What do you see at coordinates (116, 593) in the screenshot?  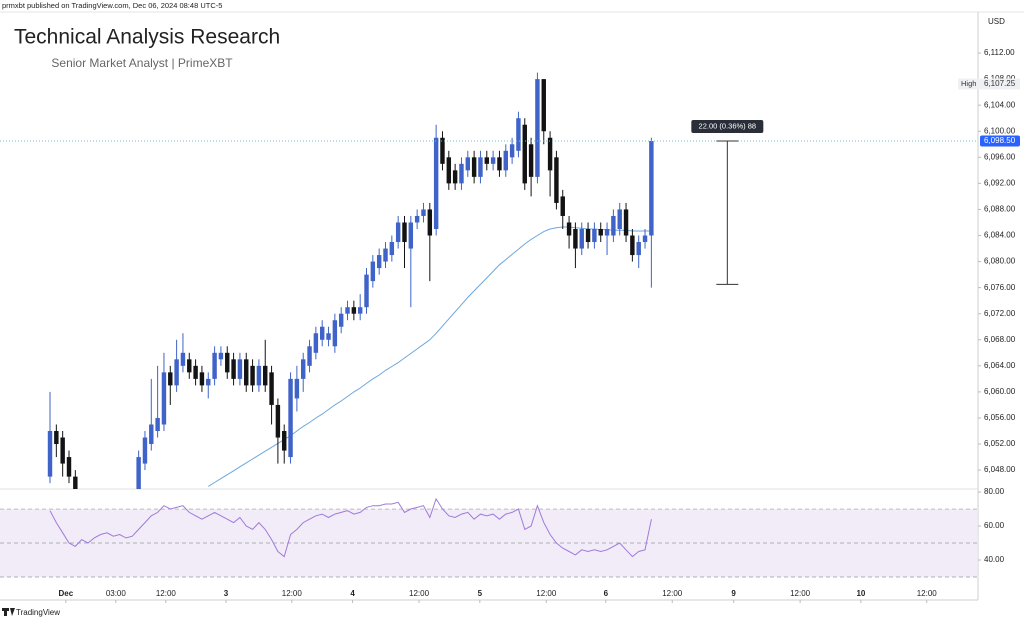 I see `x-tick-label: 03:00` at bounding box center [116, 593].